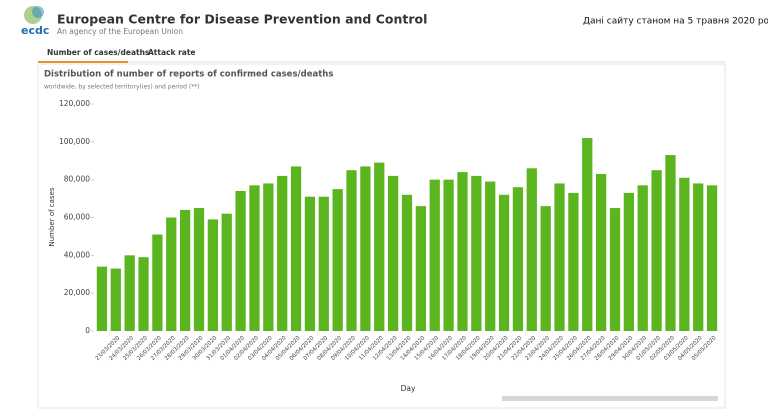  I want to click on y-tick-label: 100,000, so click(74, 141).